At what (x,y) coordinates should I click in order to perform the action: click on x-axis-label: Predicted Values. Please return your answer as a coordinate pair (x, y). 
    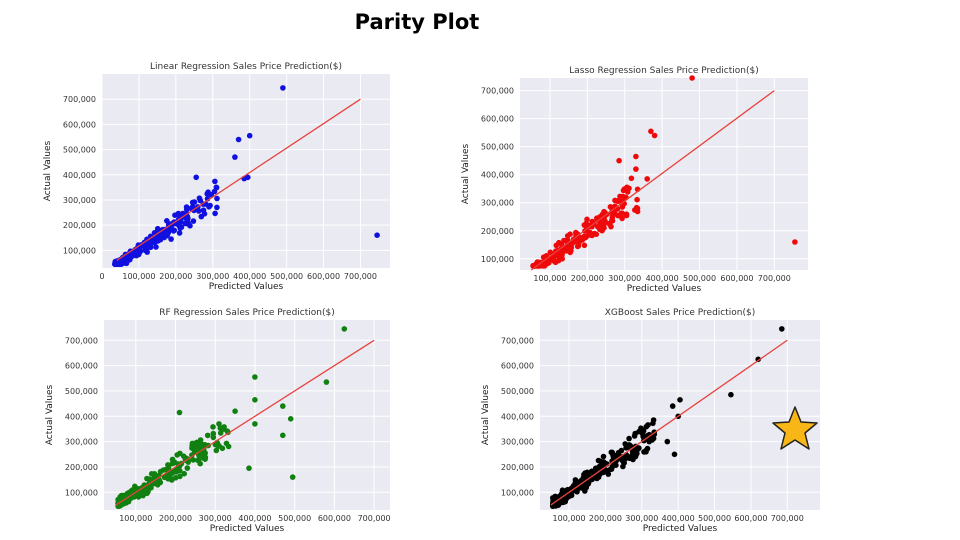
    Looking at the image, I should click on (680, 529).